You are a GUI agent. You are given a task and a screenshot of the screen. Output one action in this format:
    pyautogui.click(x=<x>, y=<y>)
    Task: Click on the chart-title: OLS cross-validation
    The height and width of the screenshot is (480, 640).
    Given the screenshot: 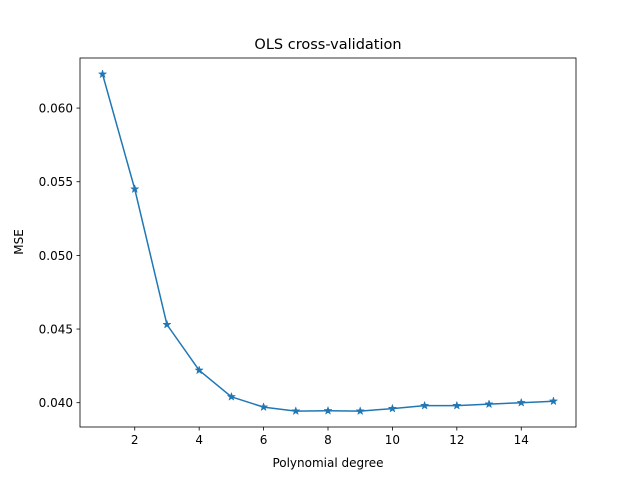 What is the action you would take?
    pyautogui.click(x=327, y=45)
    